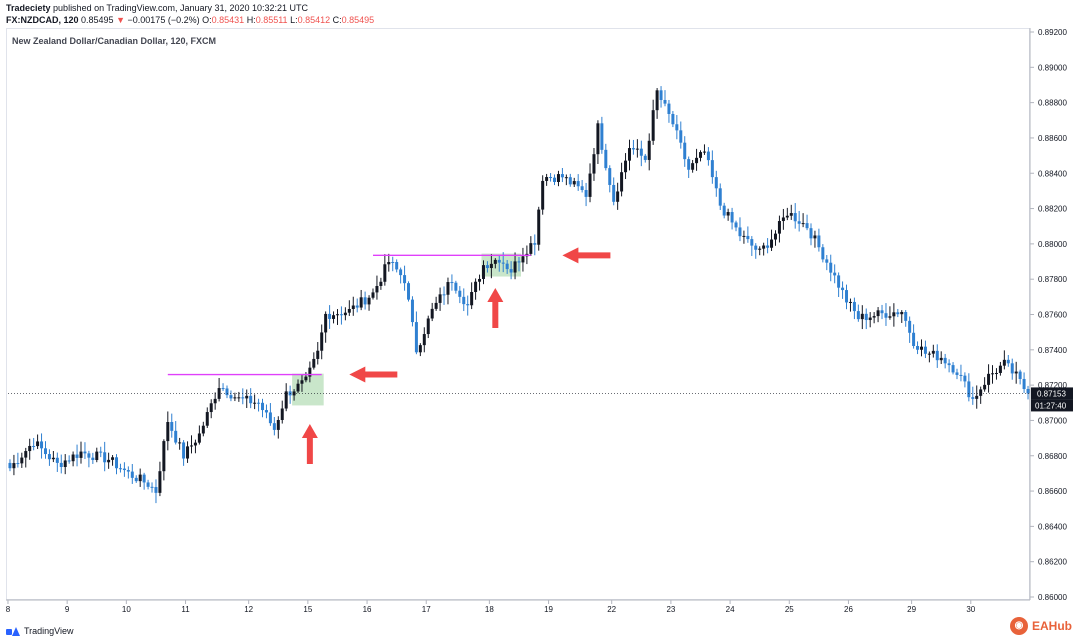 This screenshot has height=643, width=1080. I want to click on price-tick-label: 0.88000, so click(1052, 244).